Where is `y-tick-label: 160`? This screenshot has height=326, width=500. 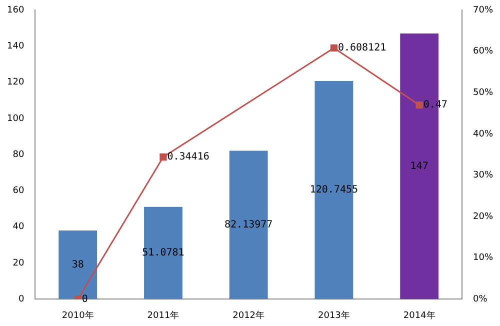
y-tick-label: 160 is located at coordinates (15, 10).